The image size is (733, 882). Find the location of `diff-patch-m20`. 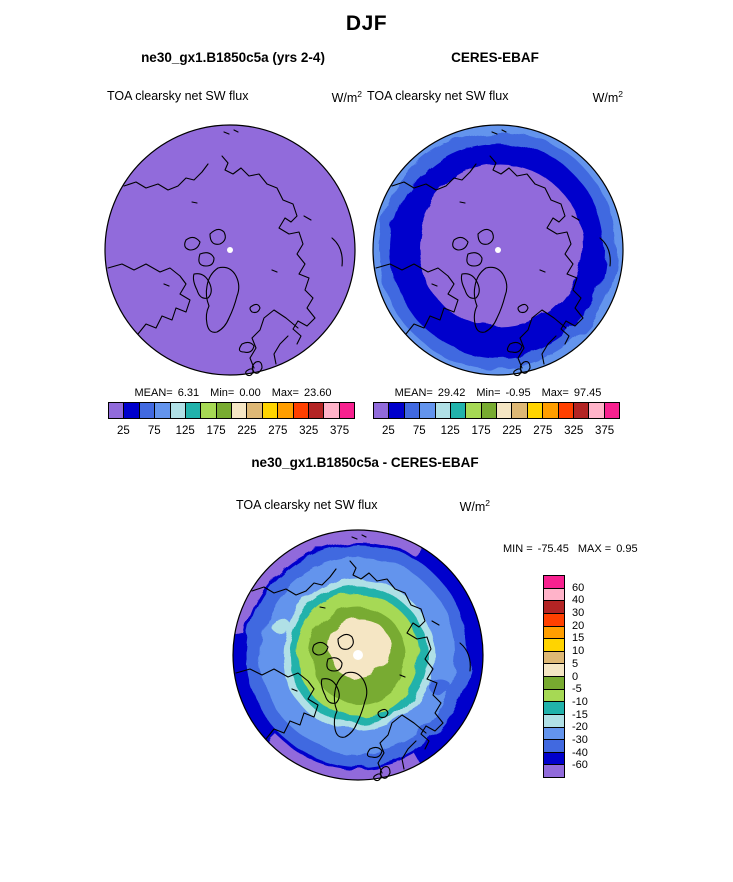

diff-patch-m20 is located at coordinates (280, 625).